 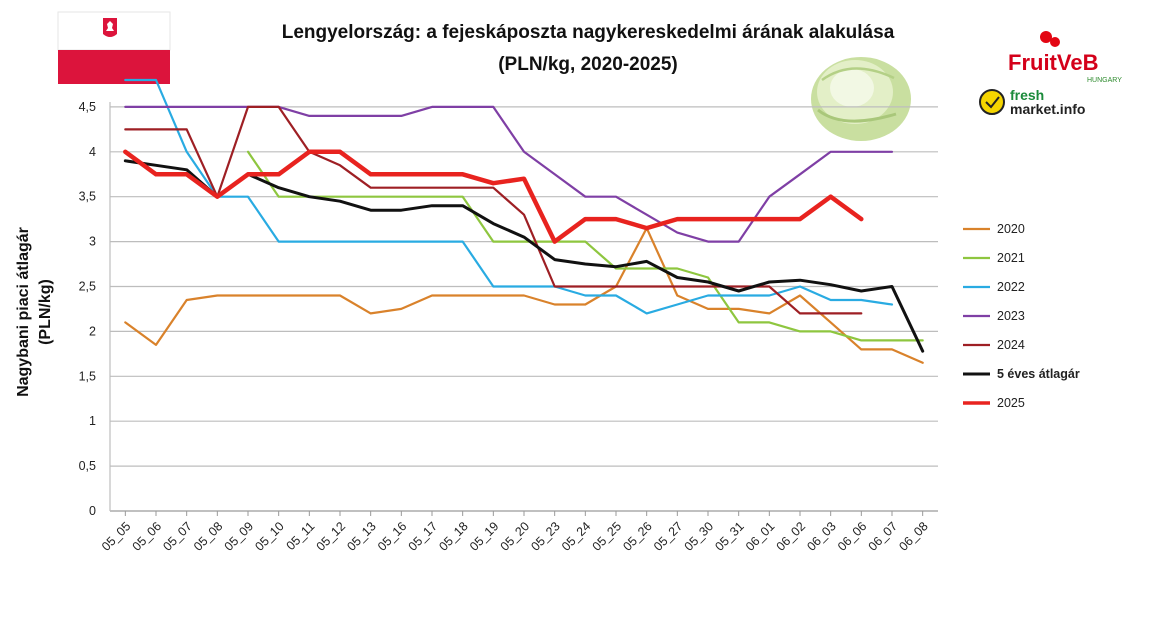 What do you see at coordinates (392, 536) in the screenshot?
I see `x-tick-label: 05_16` at bounding box center [392, 536].